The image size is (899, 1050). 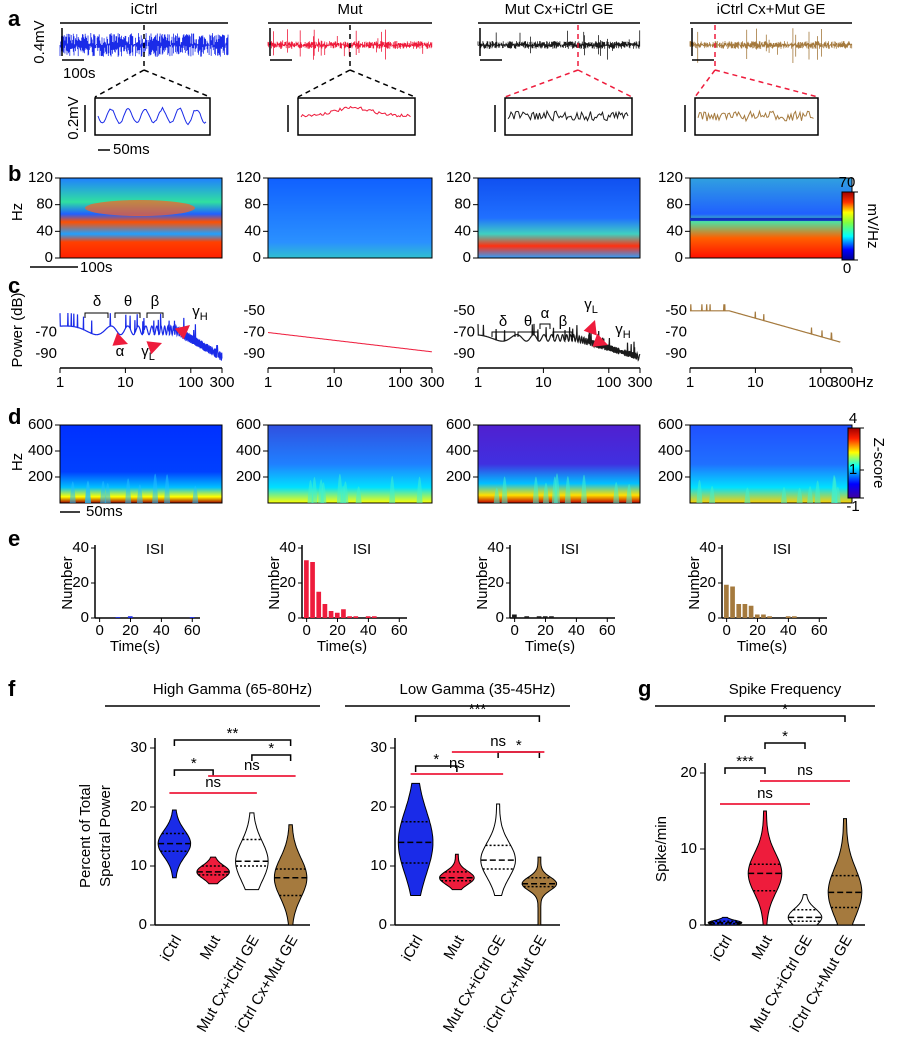 I want to click on band-bracket, so click(x=528, y=334).